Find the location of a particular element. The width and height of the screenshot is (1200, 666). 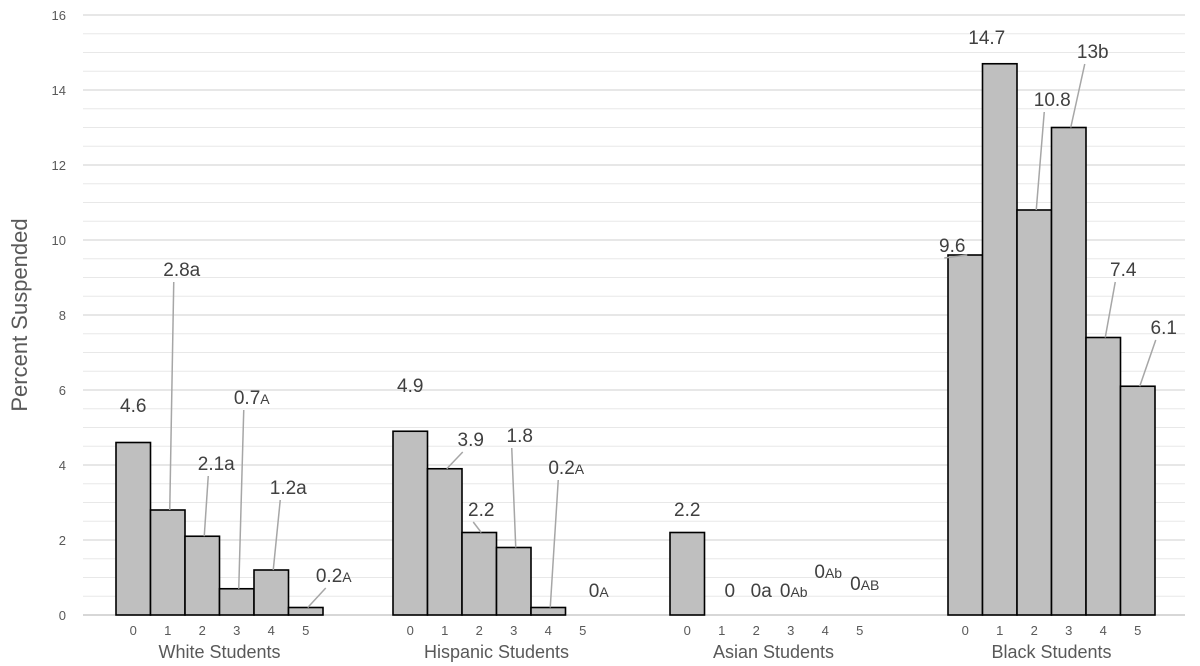

x-axis-ticks: 0 1 2 3 4 5 0 1 2 3 4 5 0 1 2 3 4 5 0 1 2 3 4 5 is located at coordinates (636, 630).